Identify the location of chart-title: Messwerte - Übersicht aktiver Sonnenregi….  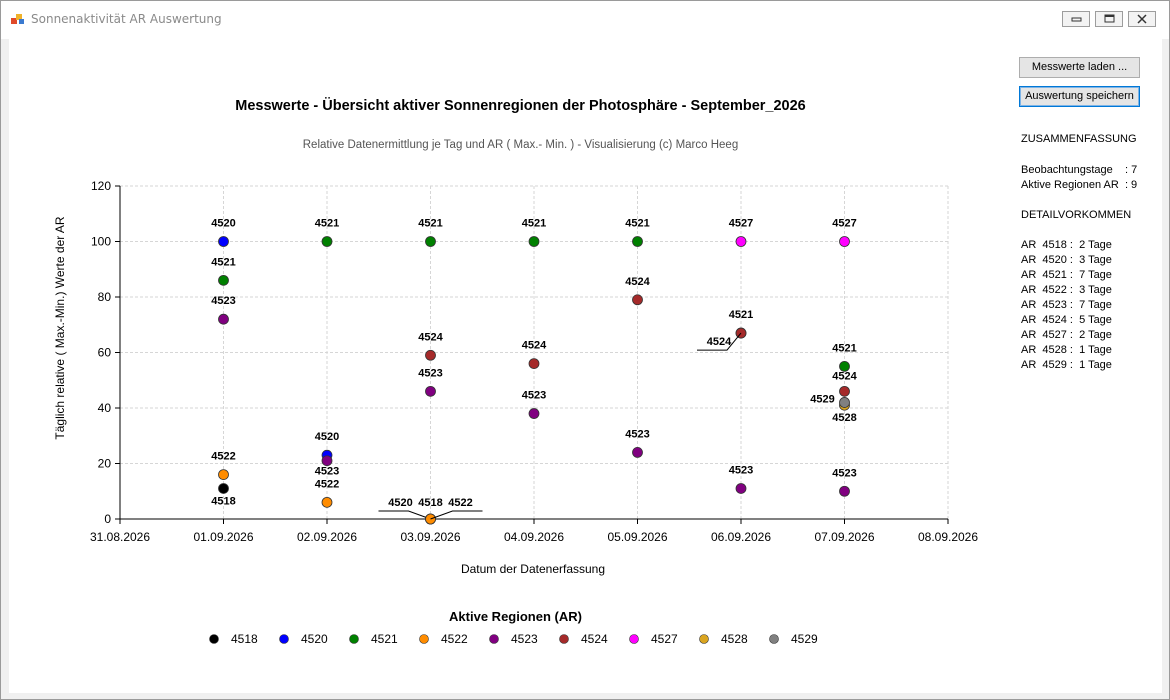
(520, 106).